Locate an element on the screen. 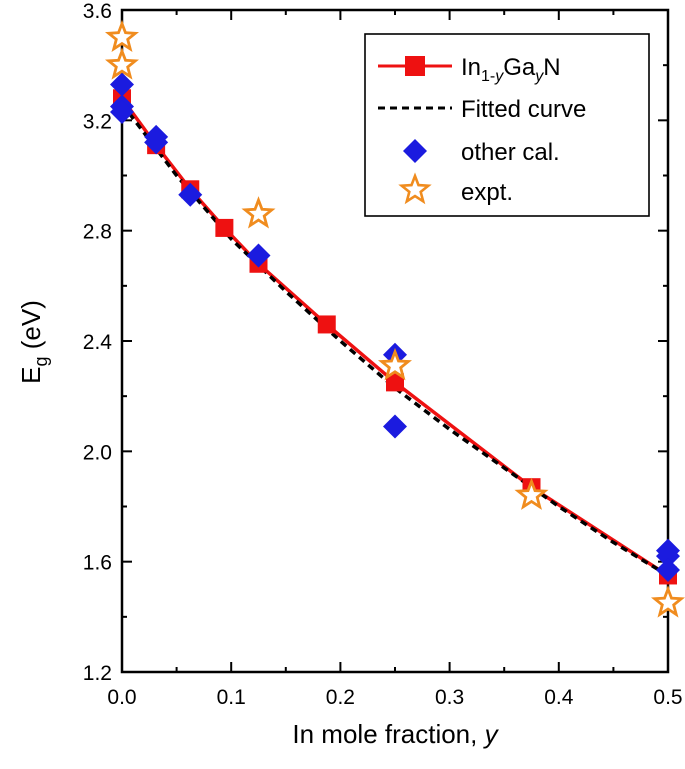  legend-item-fitted: Fitted curve is located at coordinates (482, 109).